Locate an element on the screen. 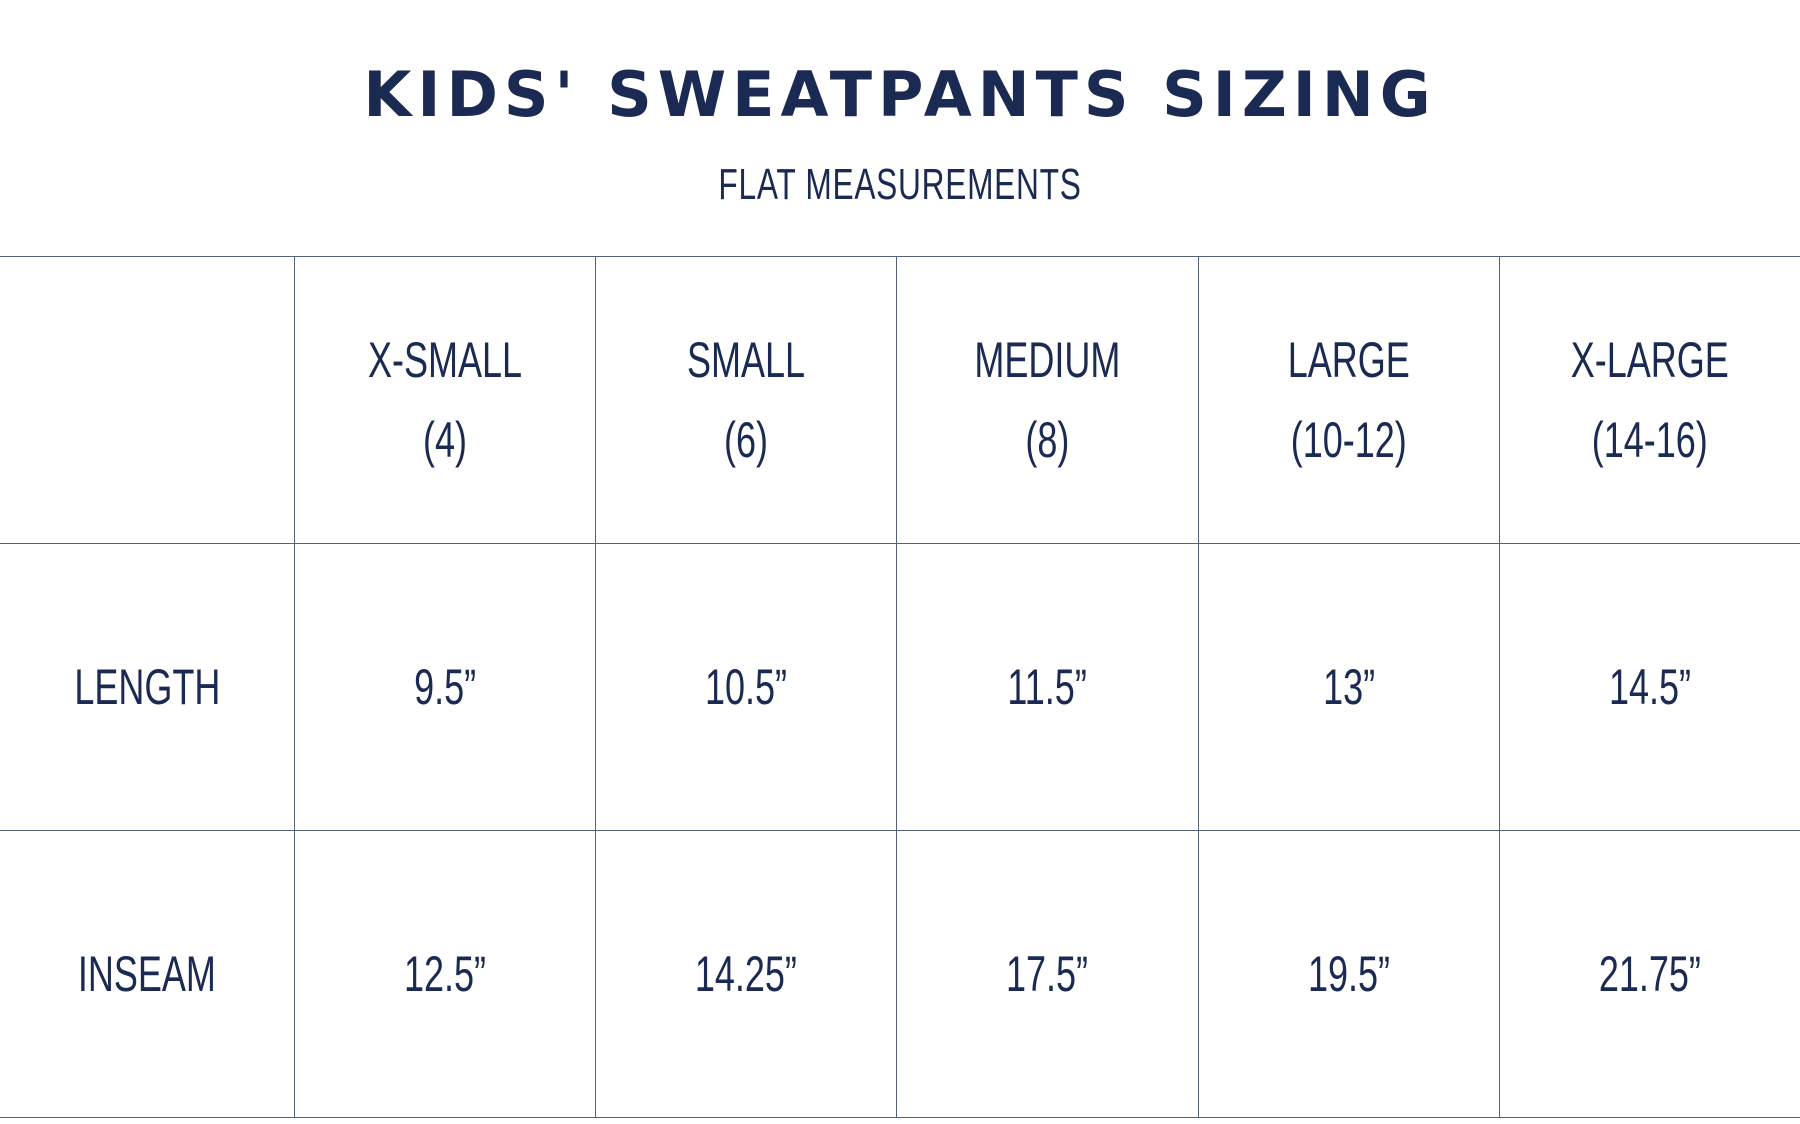 Image resolution: width=1800 pixels, height=1124 pixels. value-cell: 12.5” is located at coordinates (445, 974).